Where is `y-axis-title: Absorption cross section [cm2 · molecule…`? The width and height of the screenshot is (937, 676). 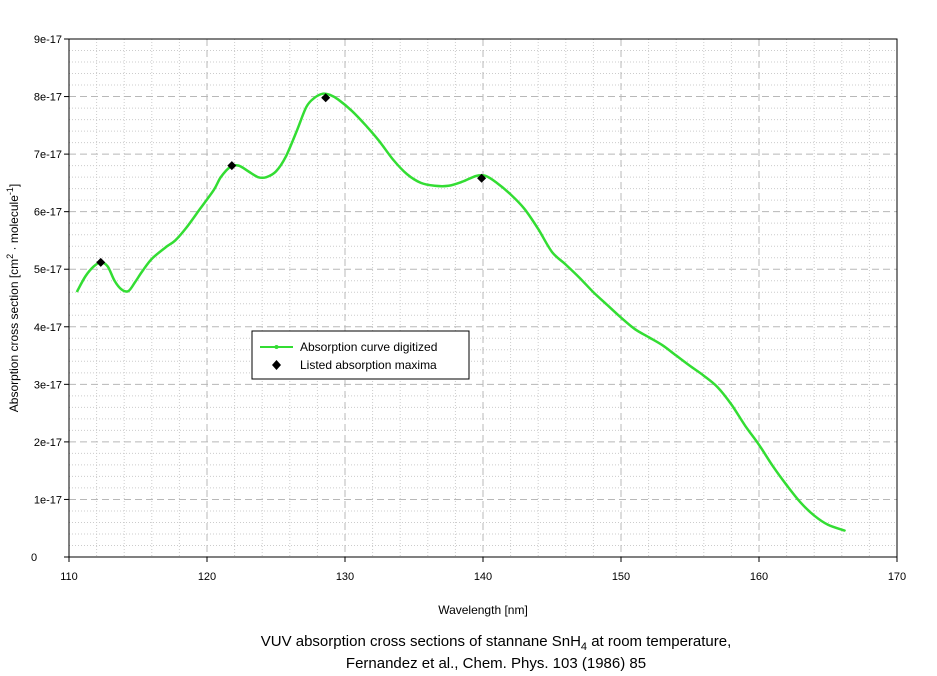 y-axis-title: Absorption cross section [cm2 · molecule… is located at coordinates (13, 298).